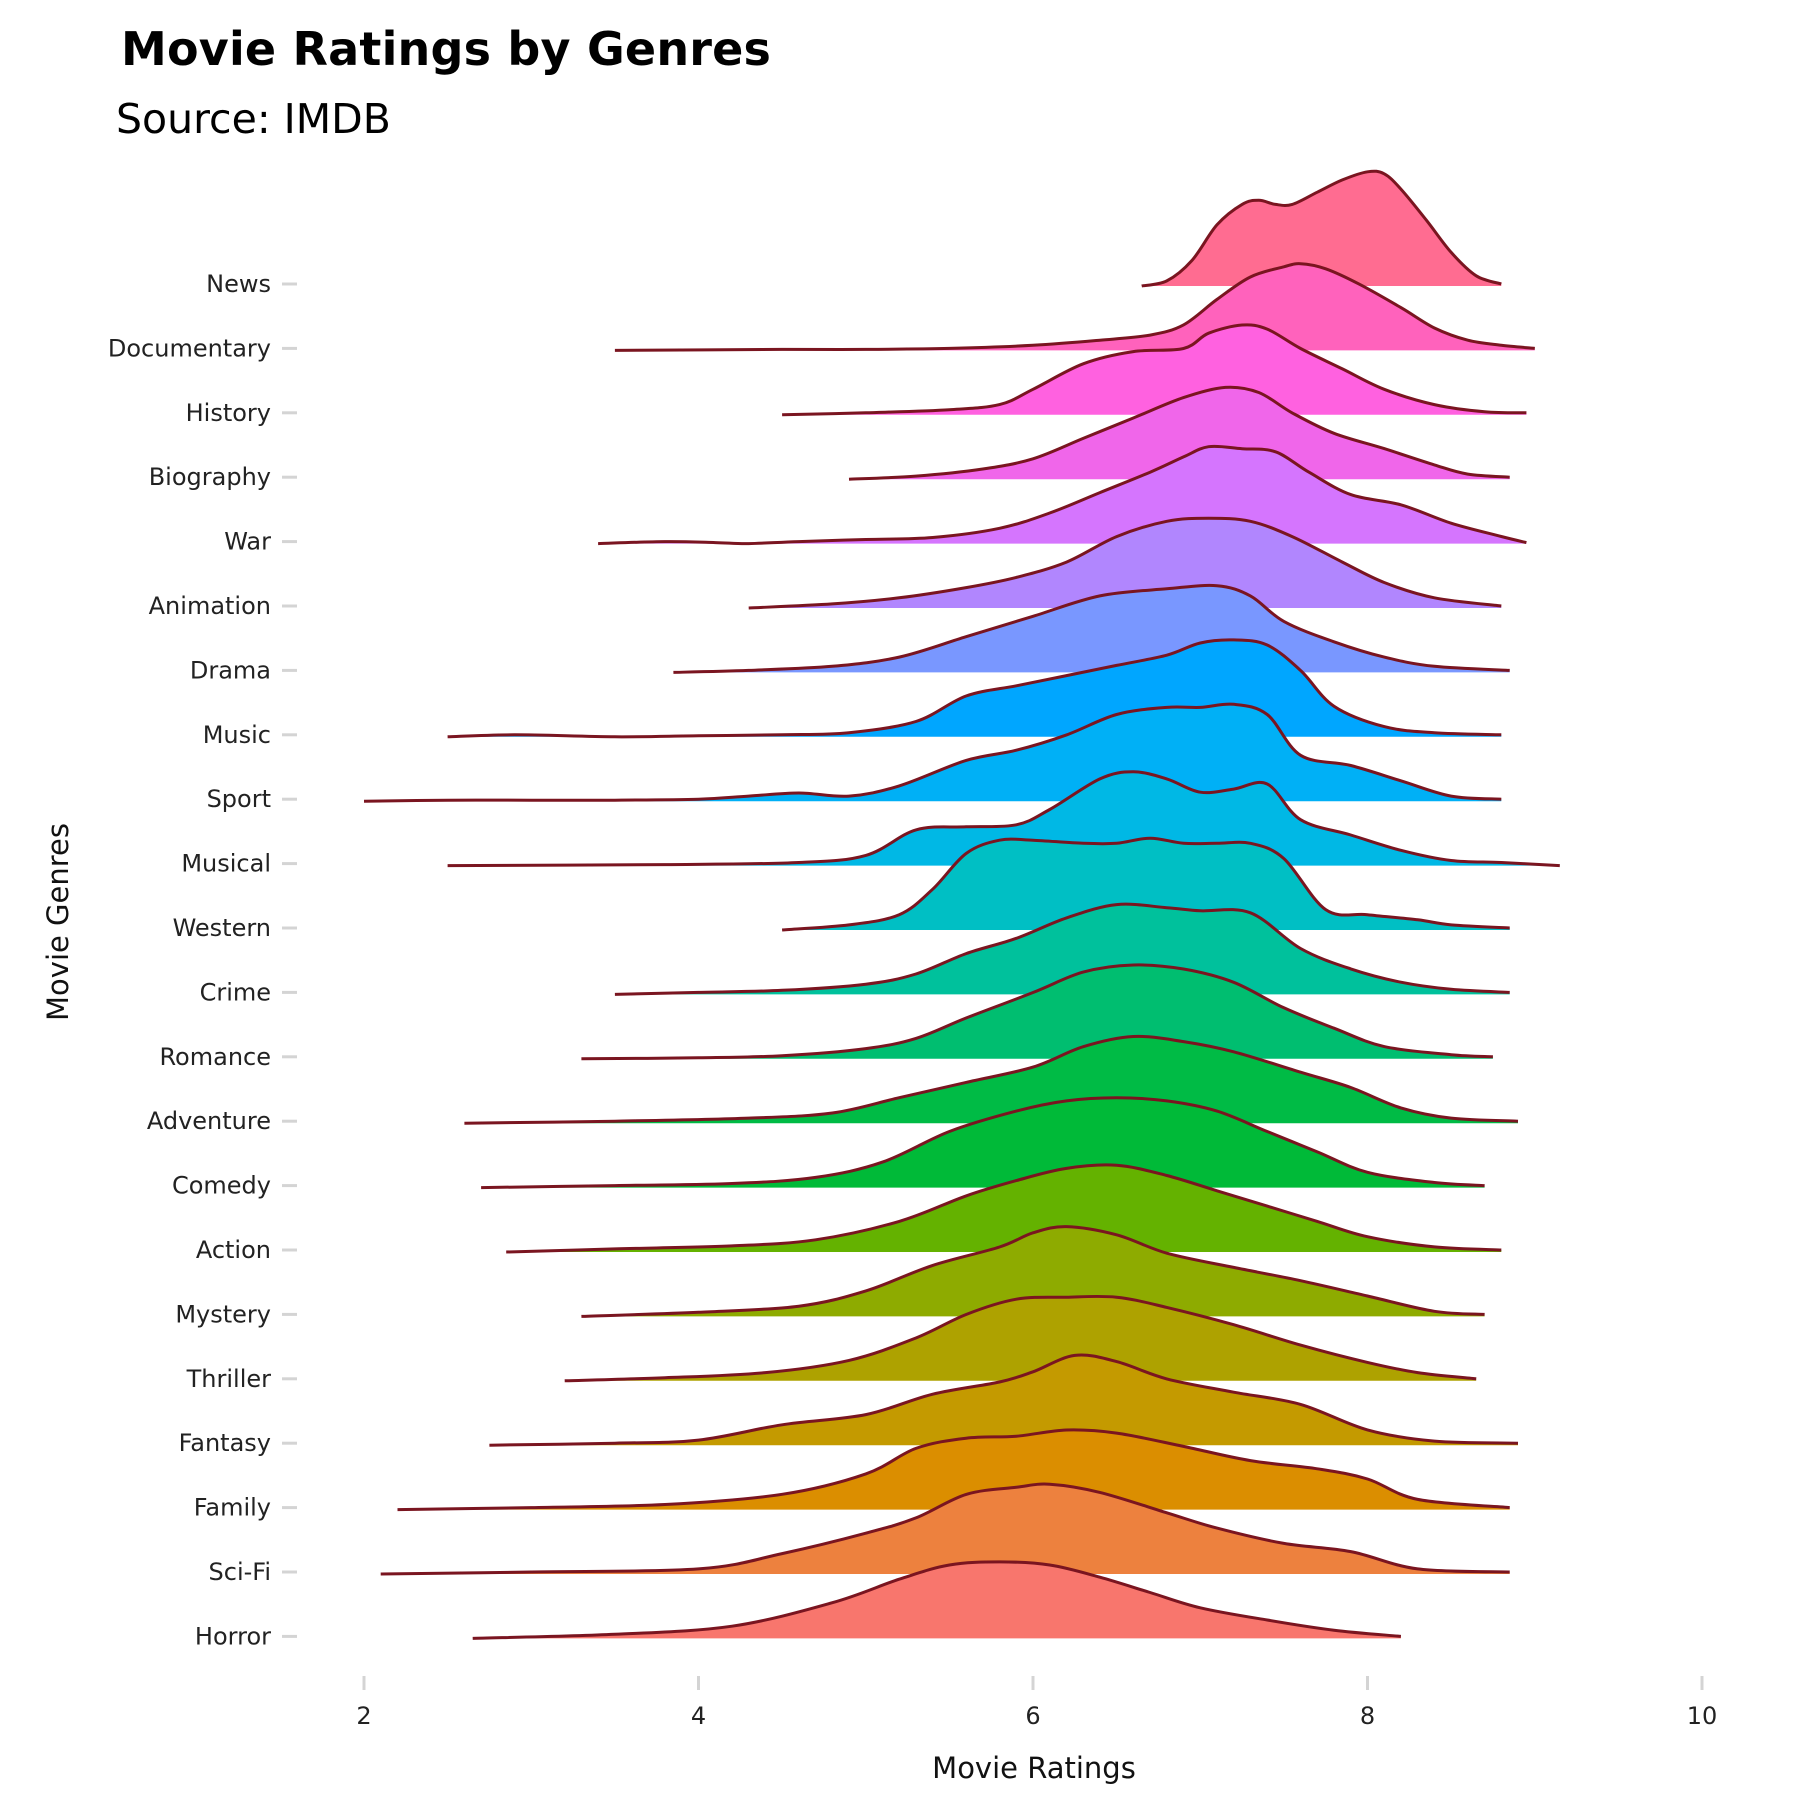 The image size is (1800, 1800). Describe the element at coordinates (239, 799) in the screenshot. I see `y-tick-label-sport: Sport` at that location.